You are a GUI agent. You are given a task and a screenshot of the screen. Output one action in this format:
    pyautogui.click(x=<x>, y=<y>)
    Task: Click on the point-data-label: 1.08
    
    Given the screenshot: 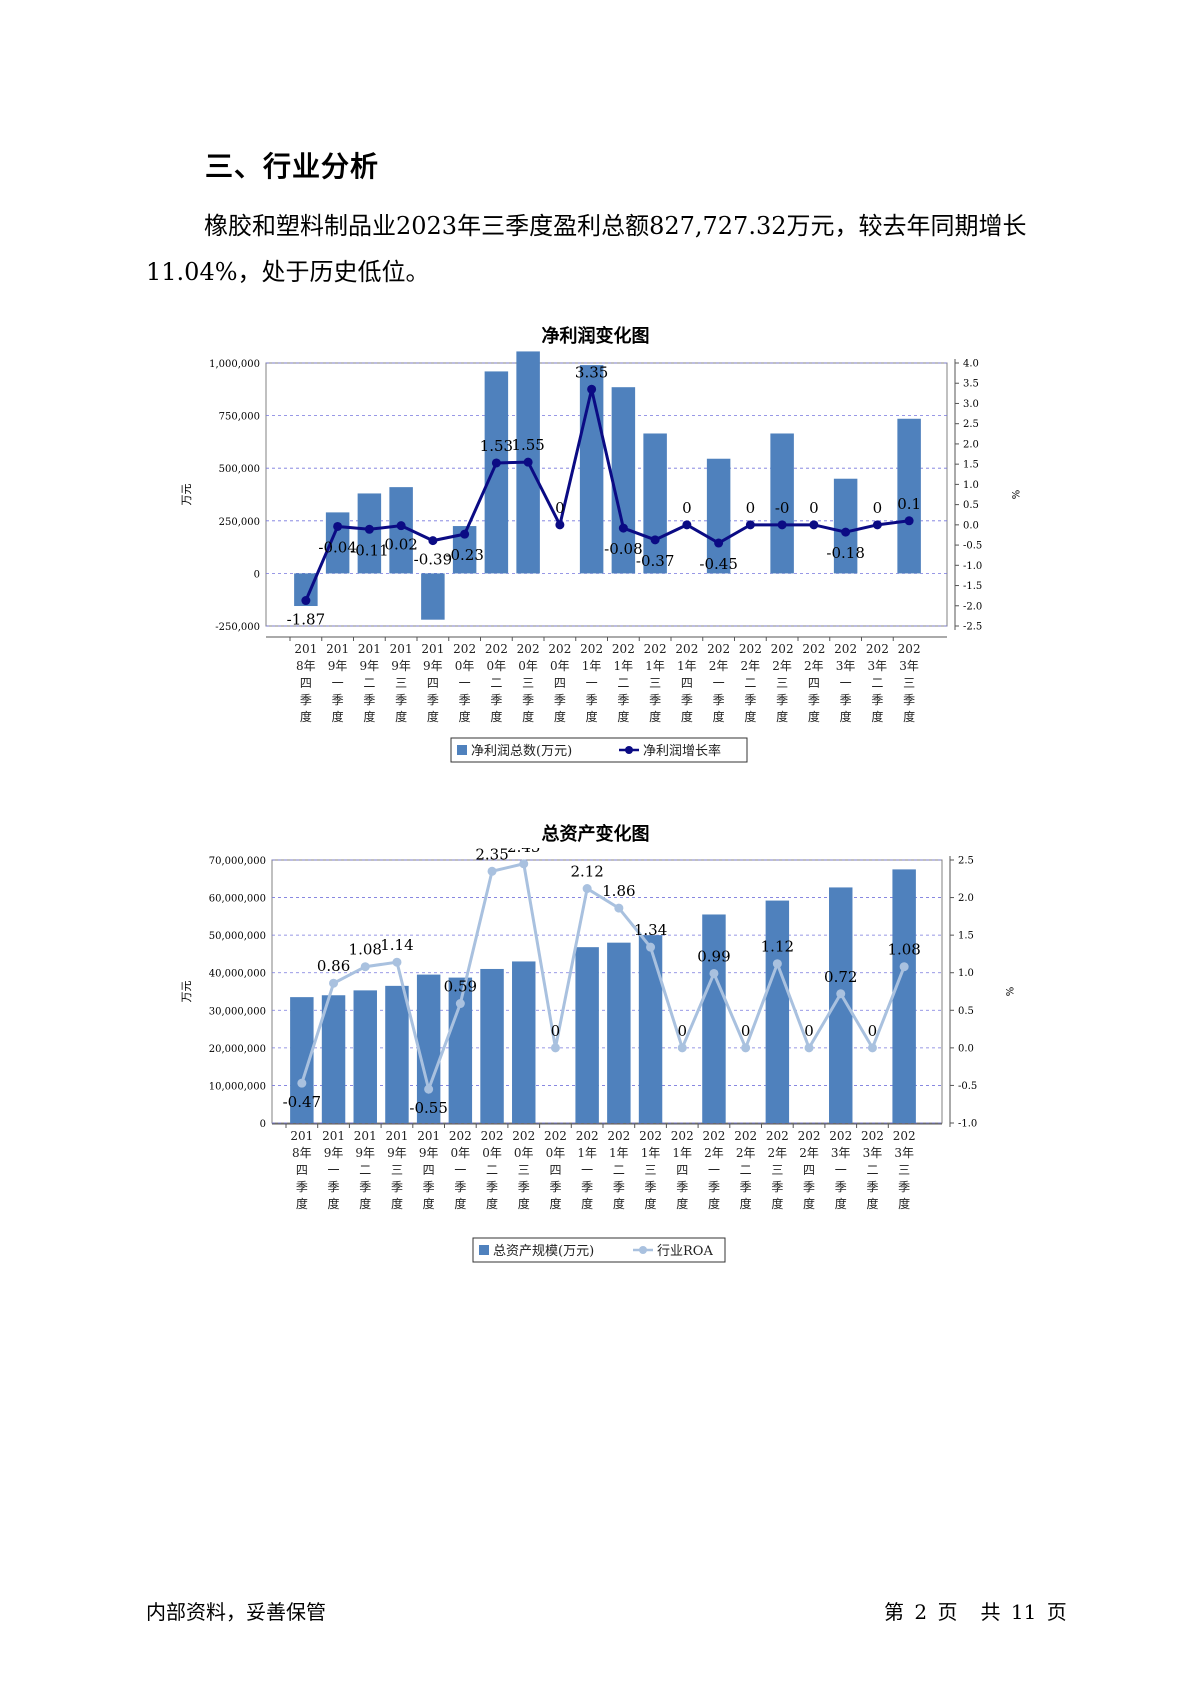 What is the action you would take?
    pyautogui.click(x=903, y=950)
    